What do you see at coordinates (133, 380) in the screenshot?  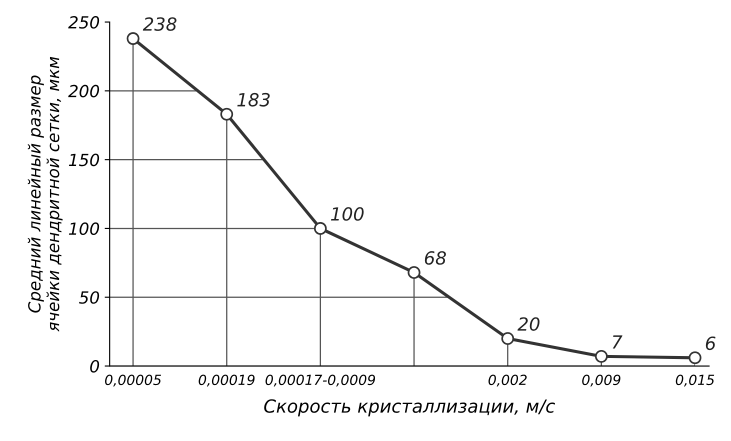 I see `x-tick-label: 0,00005` at bounding box center [133, 380].